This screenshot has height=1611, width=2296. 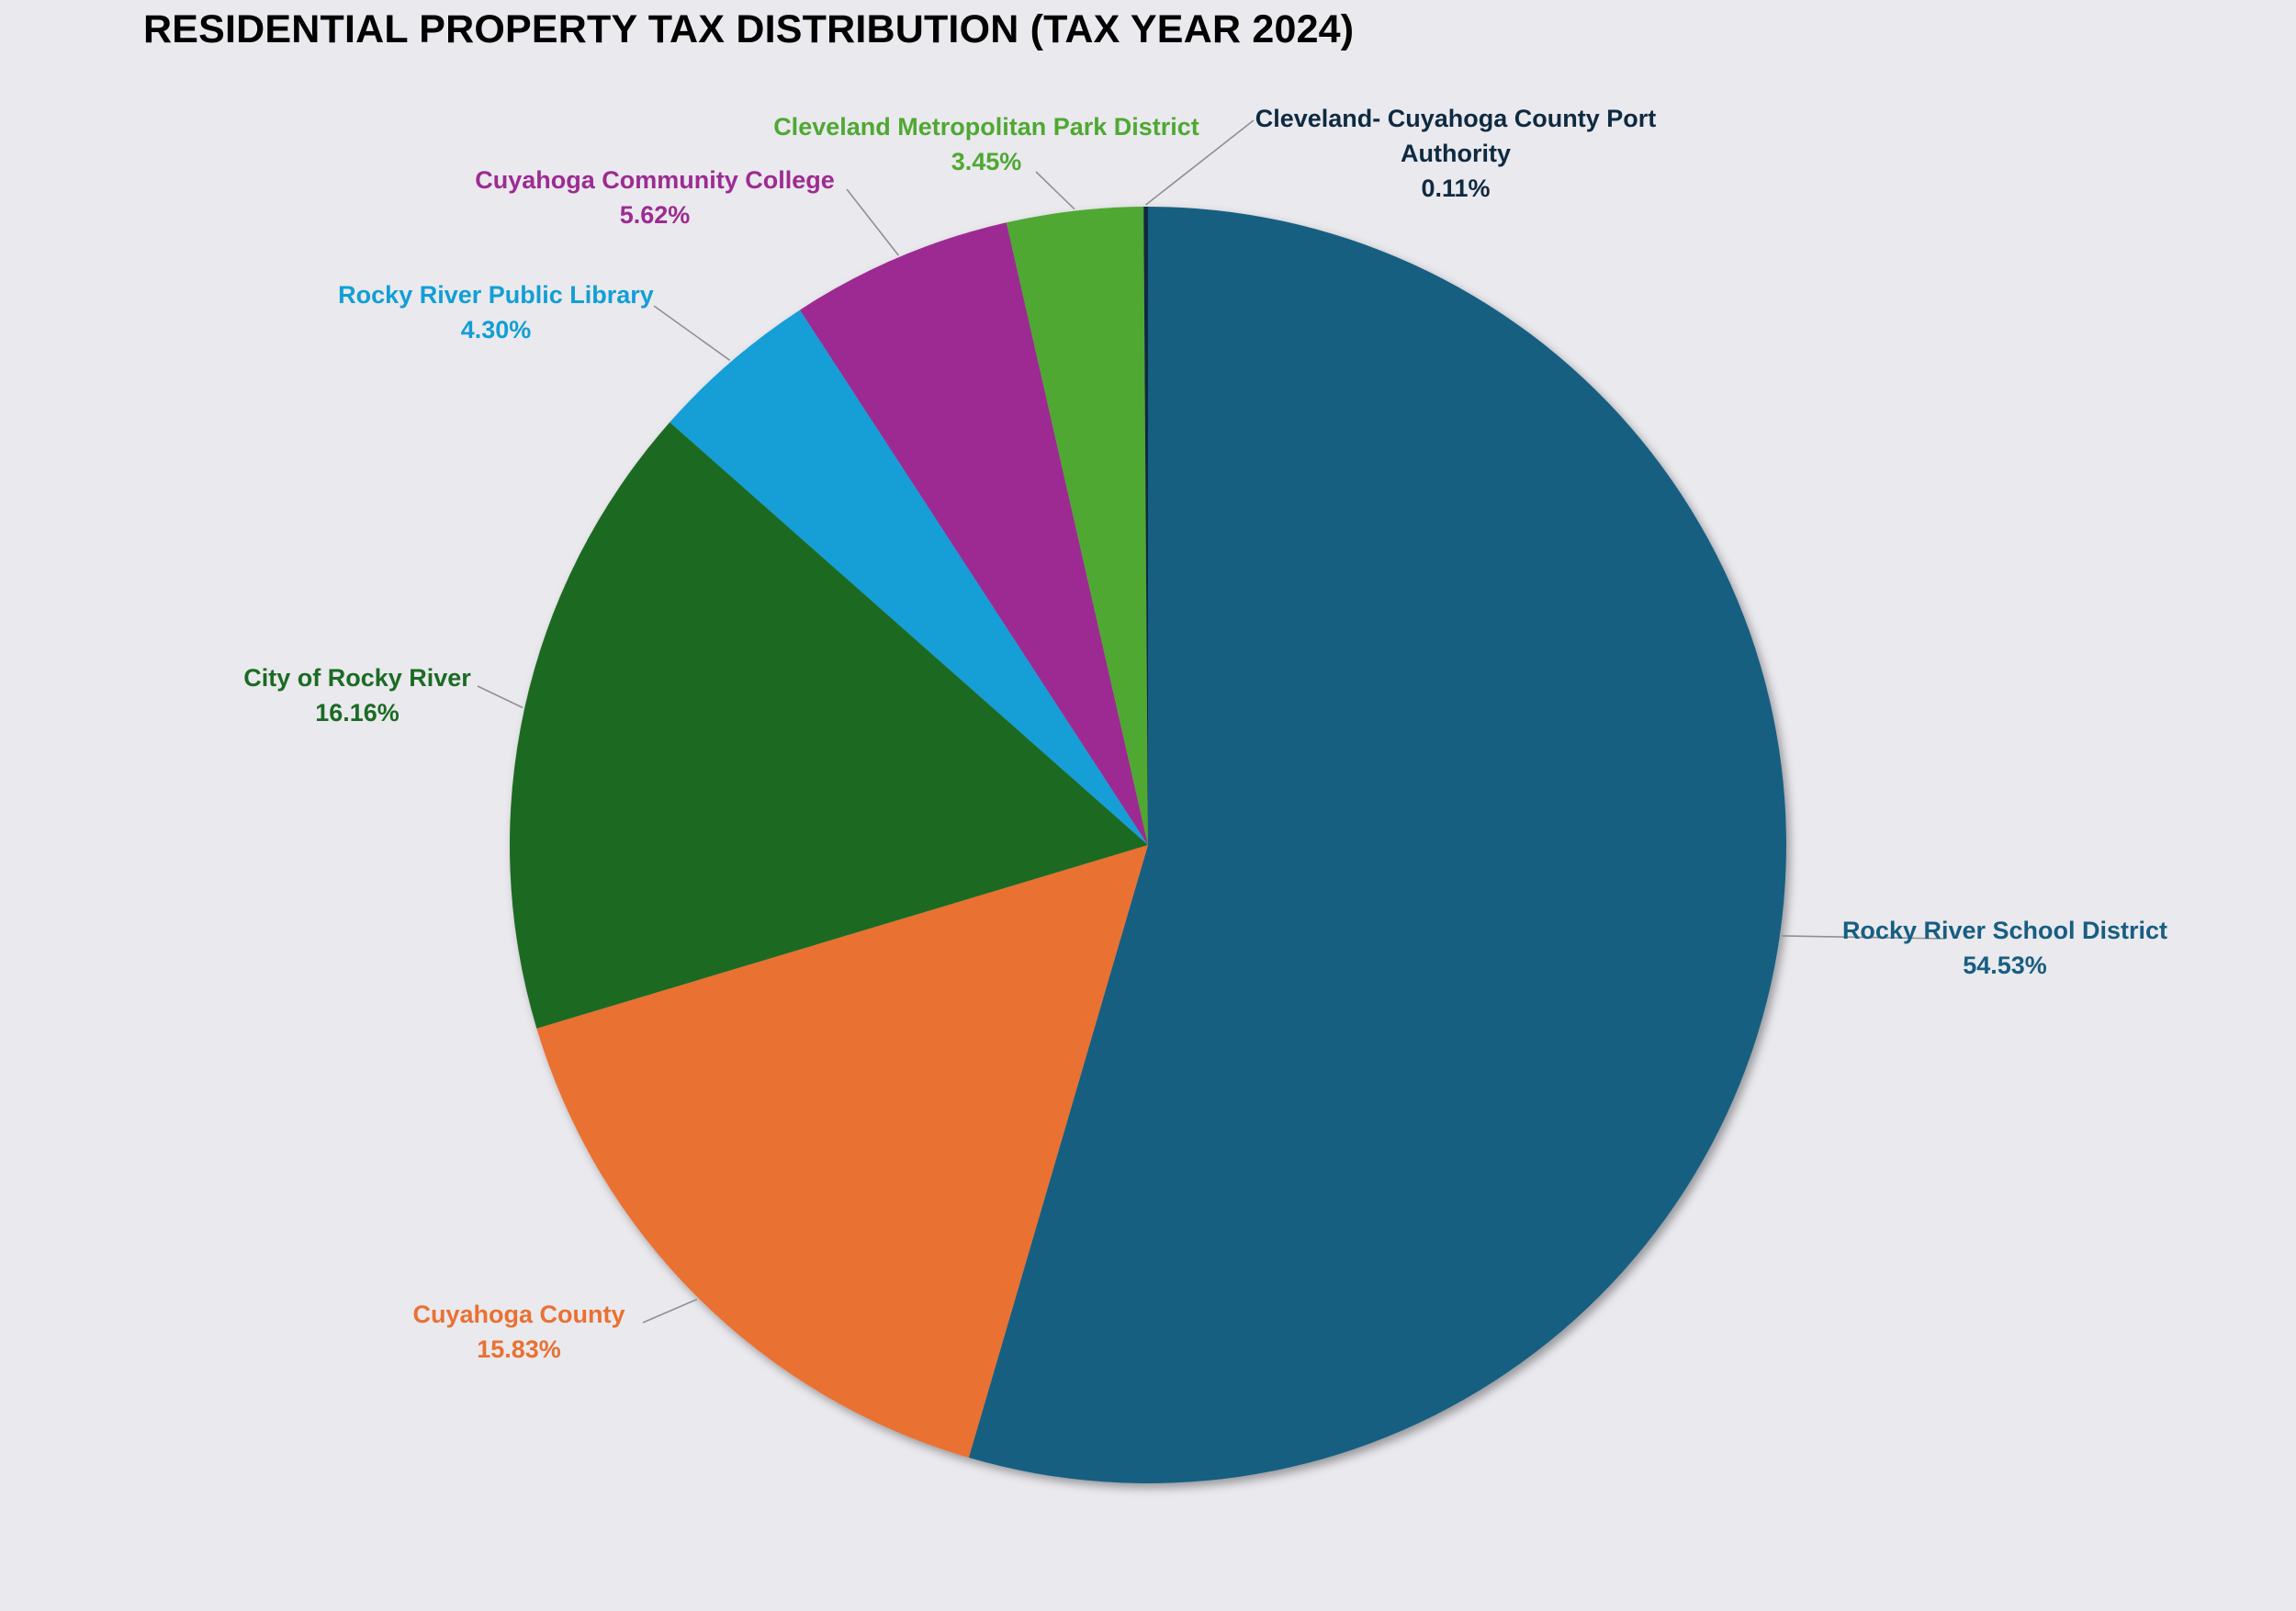 I want to click on slice-value-label: 4.30%, so click(x=497, y=330).